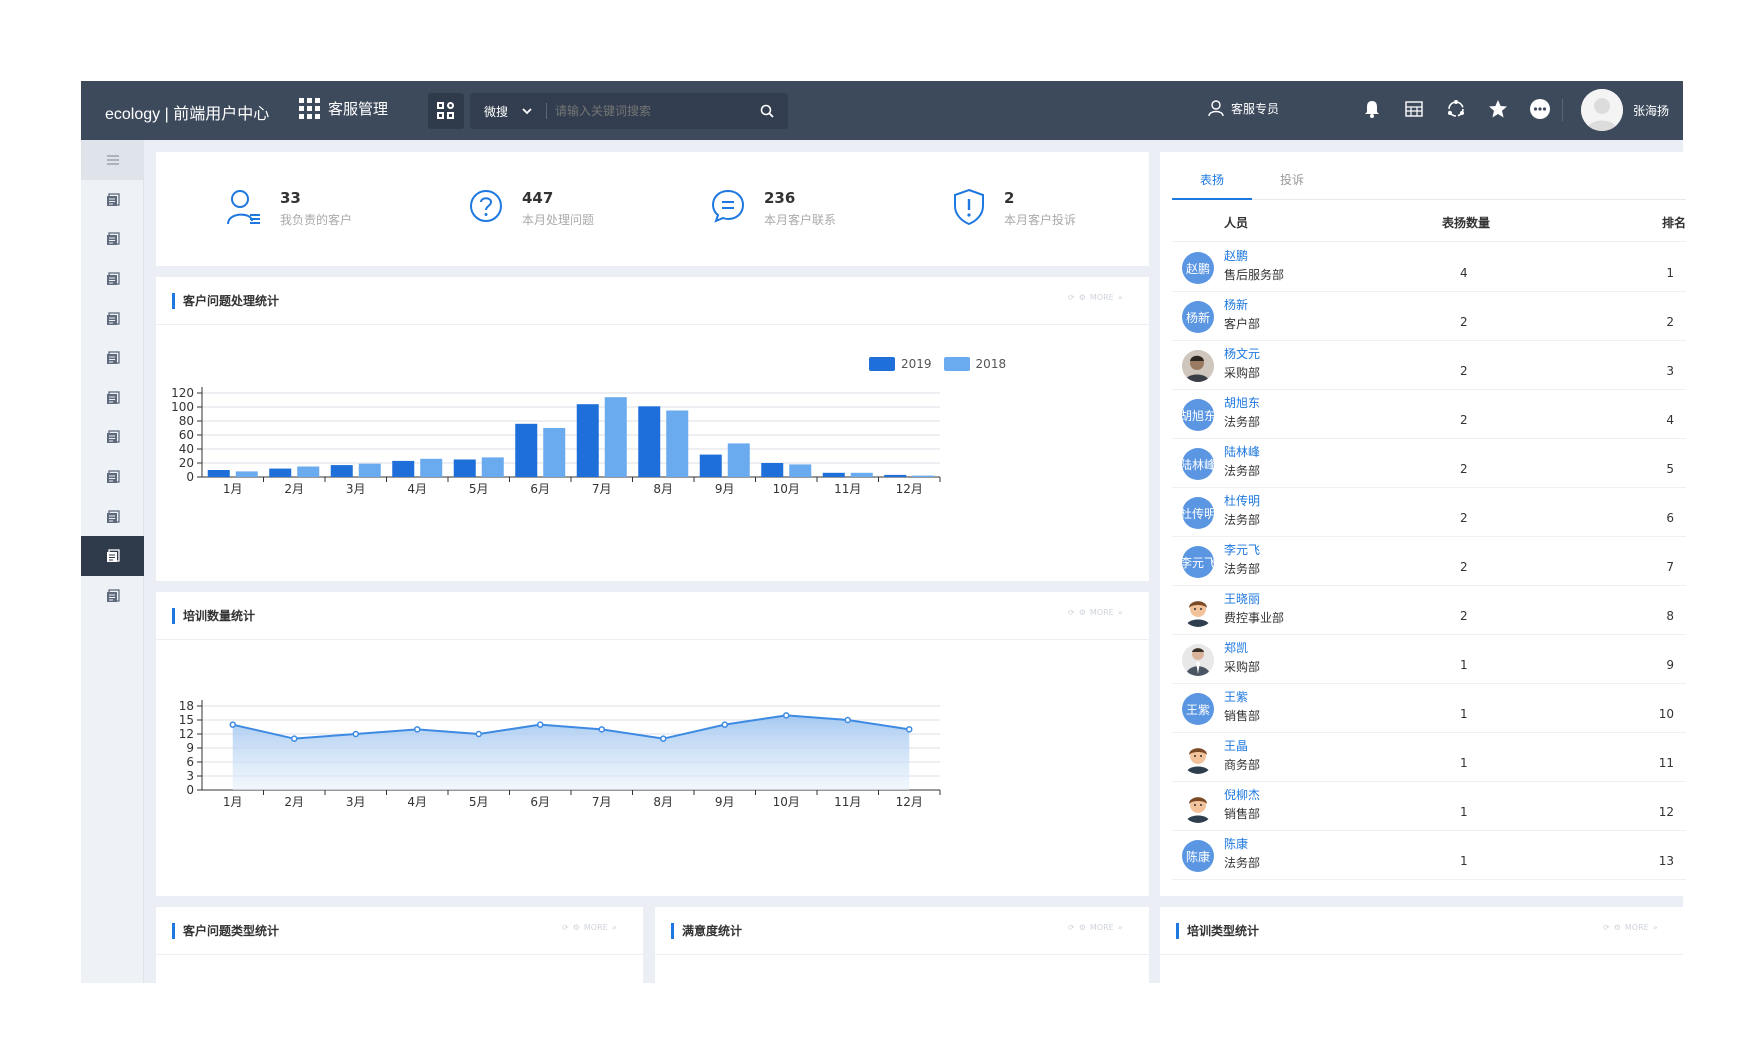  I want to click on table-row: 陆林峰 陆林峰 法务部 2 5, so click(1429, 463).